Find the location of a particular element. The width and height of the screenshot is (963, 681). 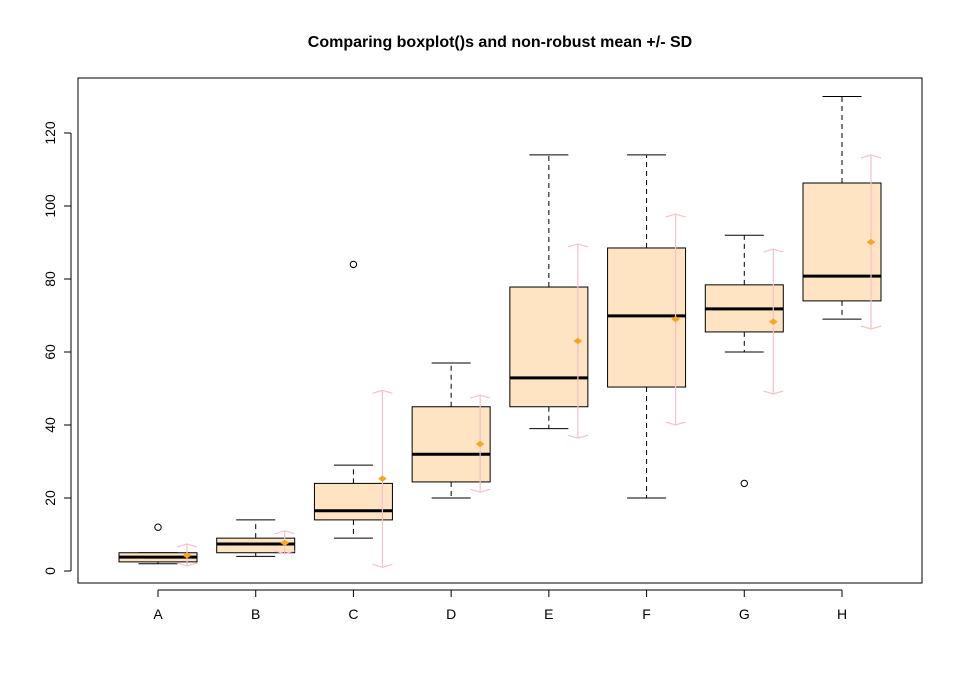

y-tick-label: 100 is located at coordinates (50, 206).